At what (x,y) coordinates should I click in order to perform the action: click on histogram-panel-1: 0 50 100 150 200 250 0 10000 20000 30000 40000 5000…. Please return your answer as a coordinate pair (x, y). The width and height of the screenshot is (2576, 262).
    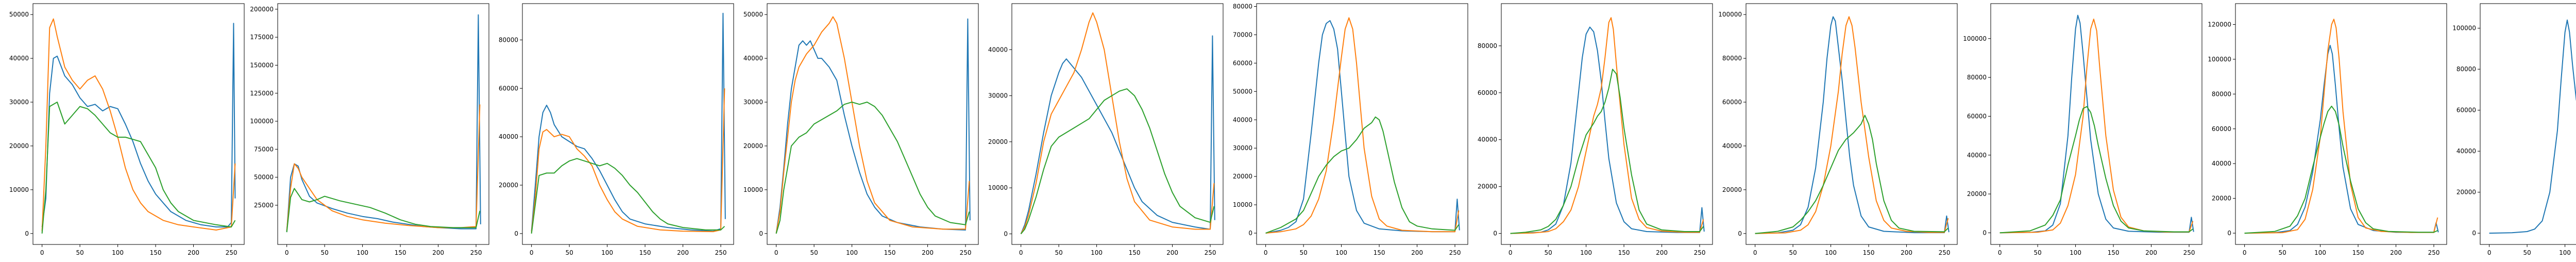
    Looking at the image, I should click on (127, 129).